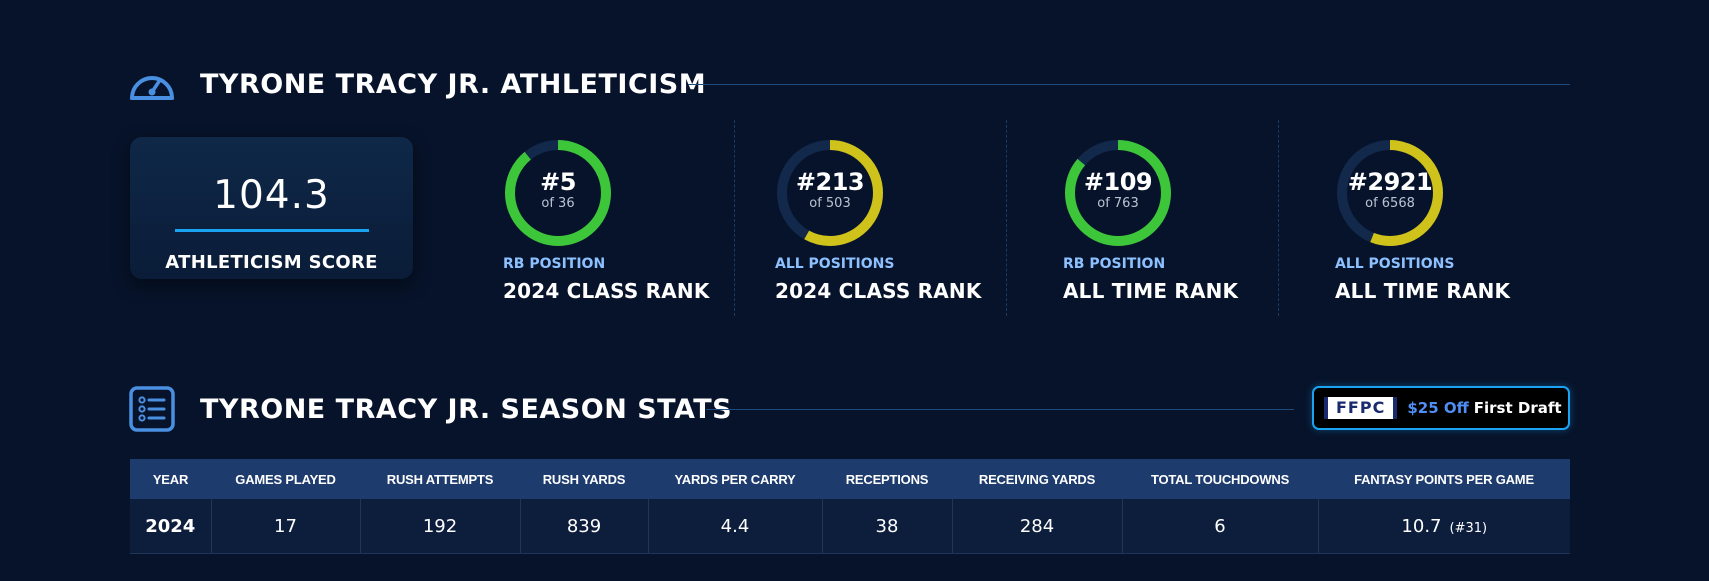  What do you see at coordinates (271, 195) in the screenshot?
I see `athleticism-score-value: 104.3` at bounding box center [271, 195].